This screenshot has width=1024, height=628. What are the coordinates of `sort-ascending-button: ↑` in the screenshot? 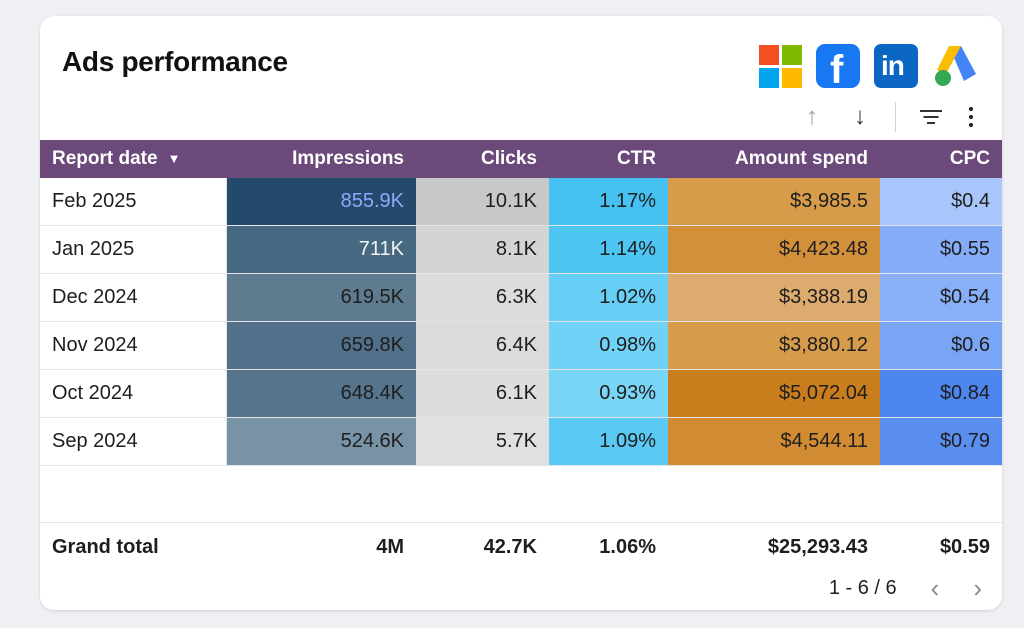 It's located at (812, 116).